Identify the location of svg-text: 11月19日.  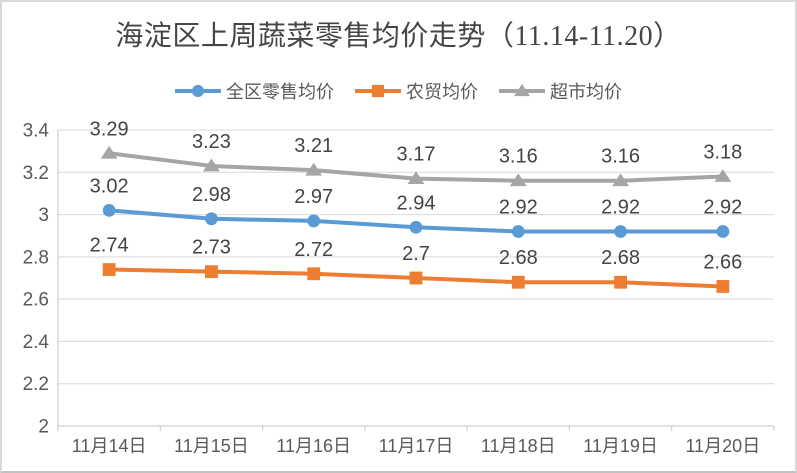
(620, 446).